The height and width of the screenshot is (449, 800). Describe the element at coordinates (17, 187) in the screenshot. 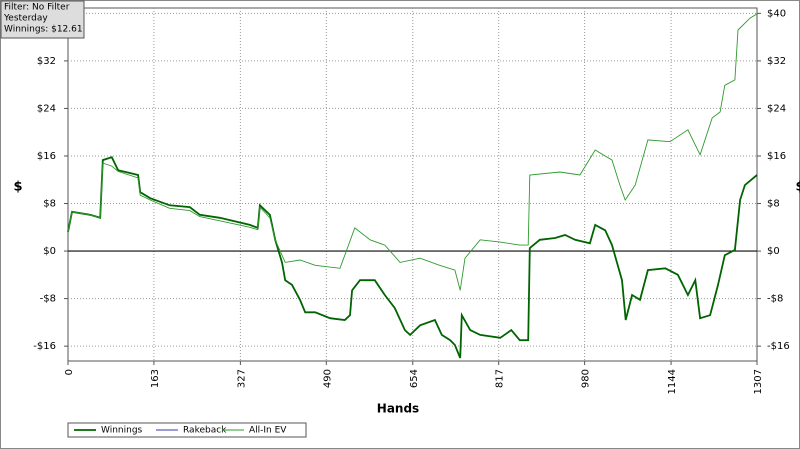

I see `y-axis-label: $` at that location.